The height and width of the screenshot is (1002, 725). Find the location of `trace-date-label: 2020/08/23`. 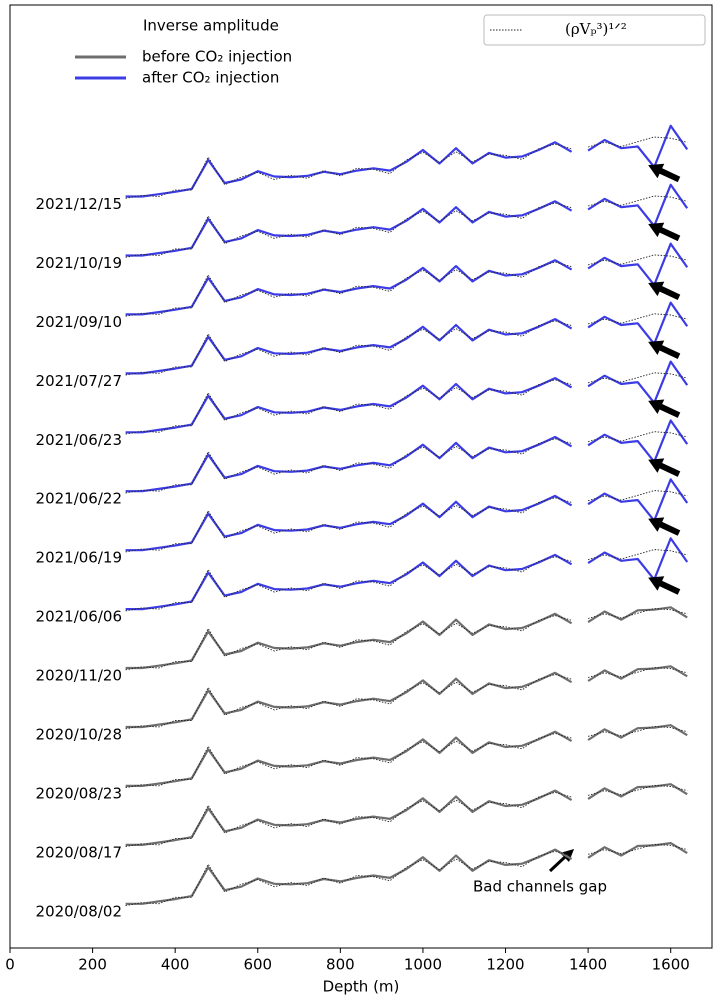

trace-date-label: 2020/08/23 is located at coordinates (79, 793).